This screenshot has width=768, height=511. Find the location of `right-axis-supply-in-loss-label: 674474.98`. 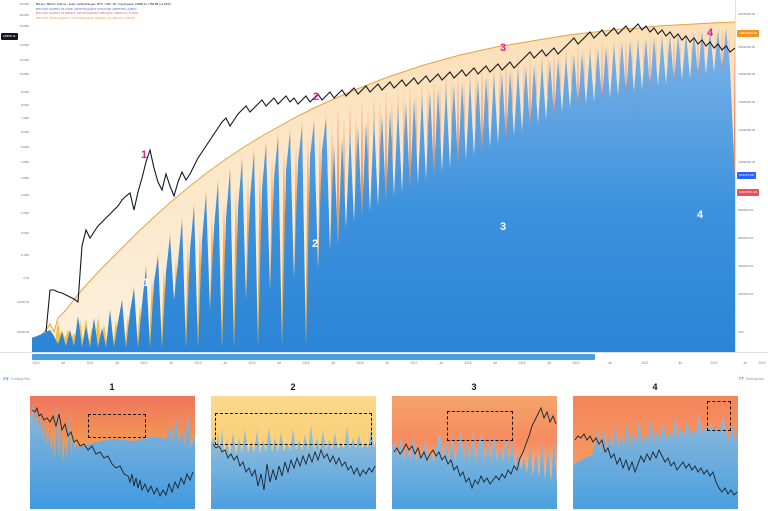

right-axis-supply-in-loss-label: 674474.98 is located at coordinates (746, 175).